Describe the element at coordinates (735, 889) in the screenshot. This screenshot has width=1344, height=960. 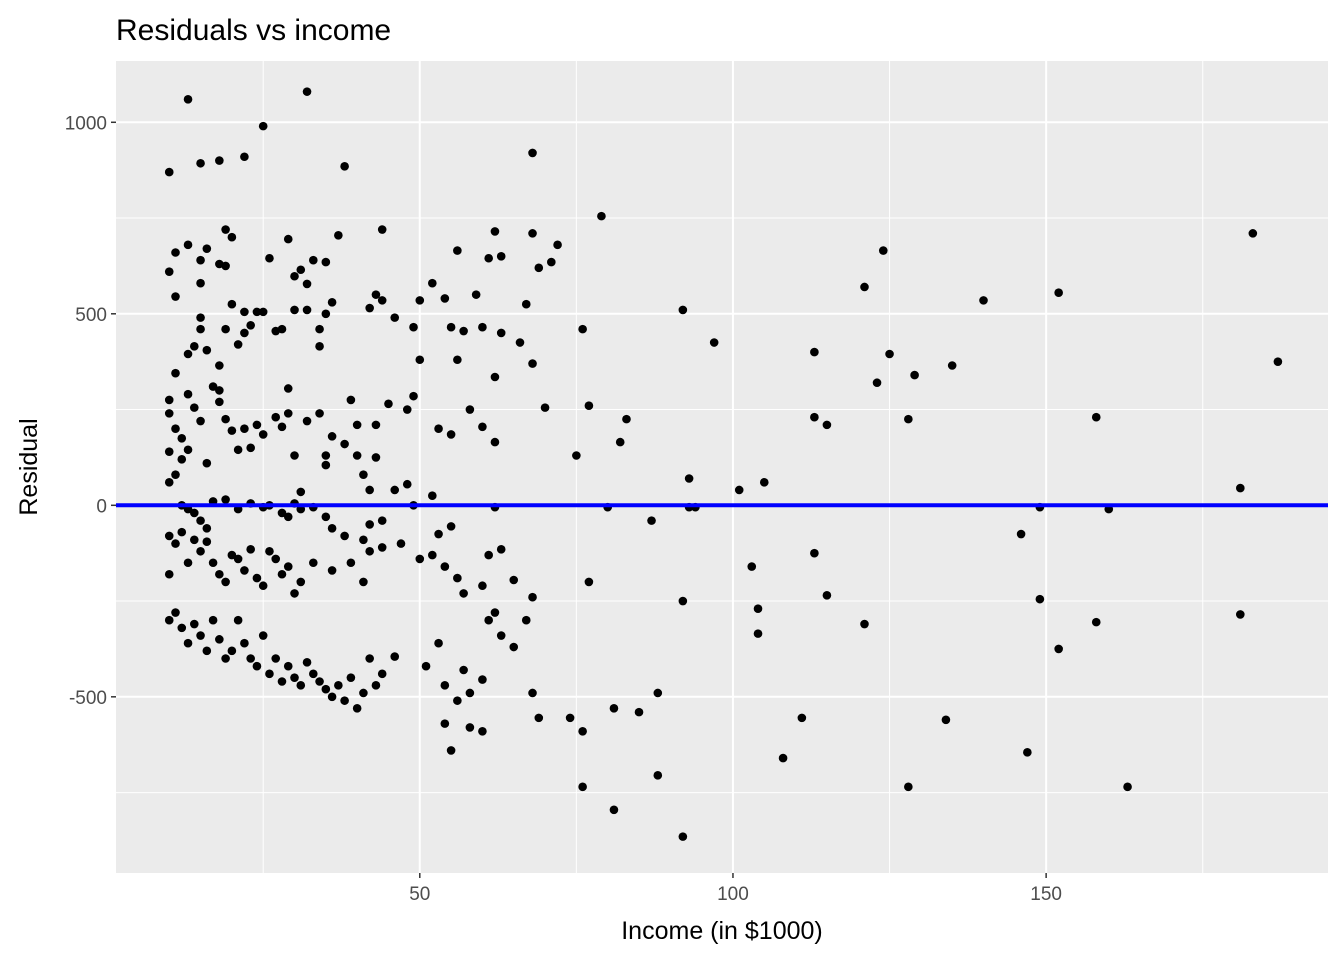
I see `x-axis: 50 100 150` at that location.